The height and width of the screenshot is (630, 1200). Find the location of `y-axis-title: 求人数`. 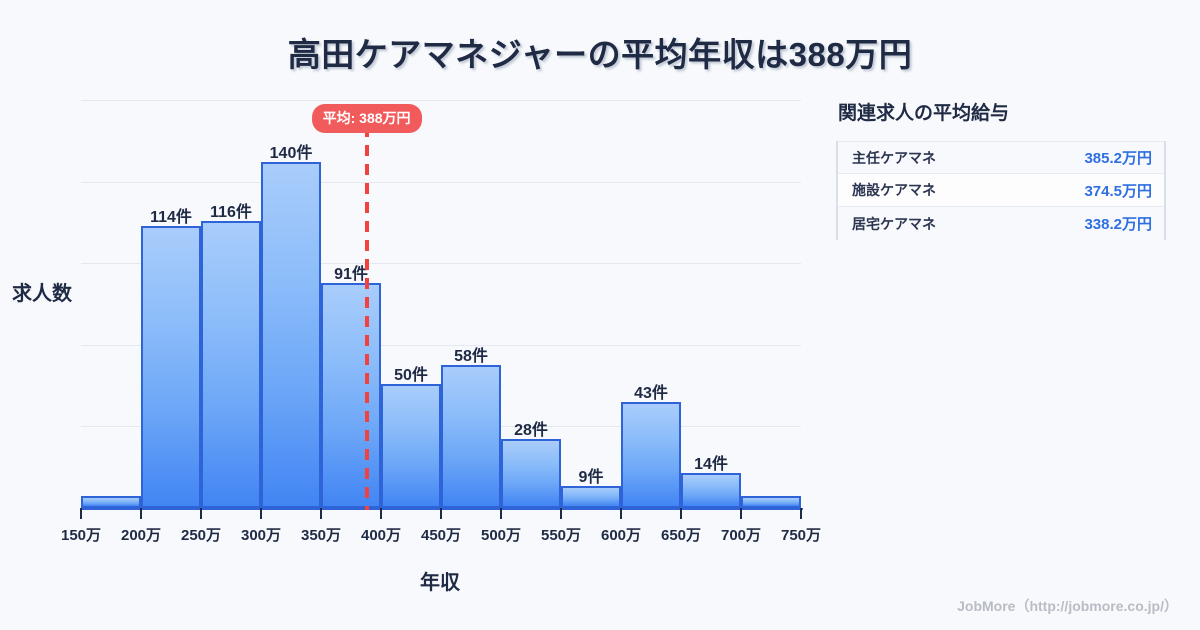

y-axis-title: 求人数 is located at coordinates (42, 294).